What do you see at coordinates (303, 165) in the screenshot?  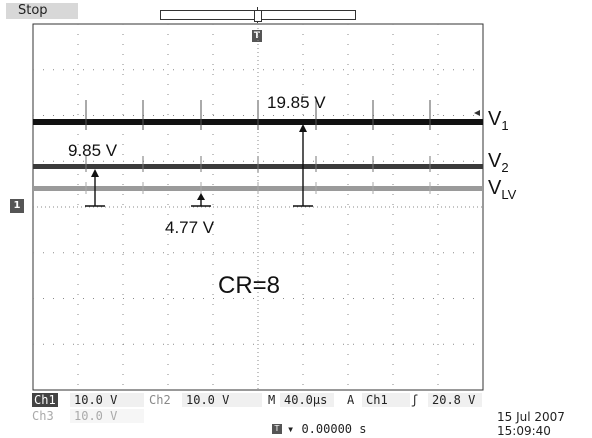 I see `v1-amplitude-arrow` at bounding box center [303, 165].